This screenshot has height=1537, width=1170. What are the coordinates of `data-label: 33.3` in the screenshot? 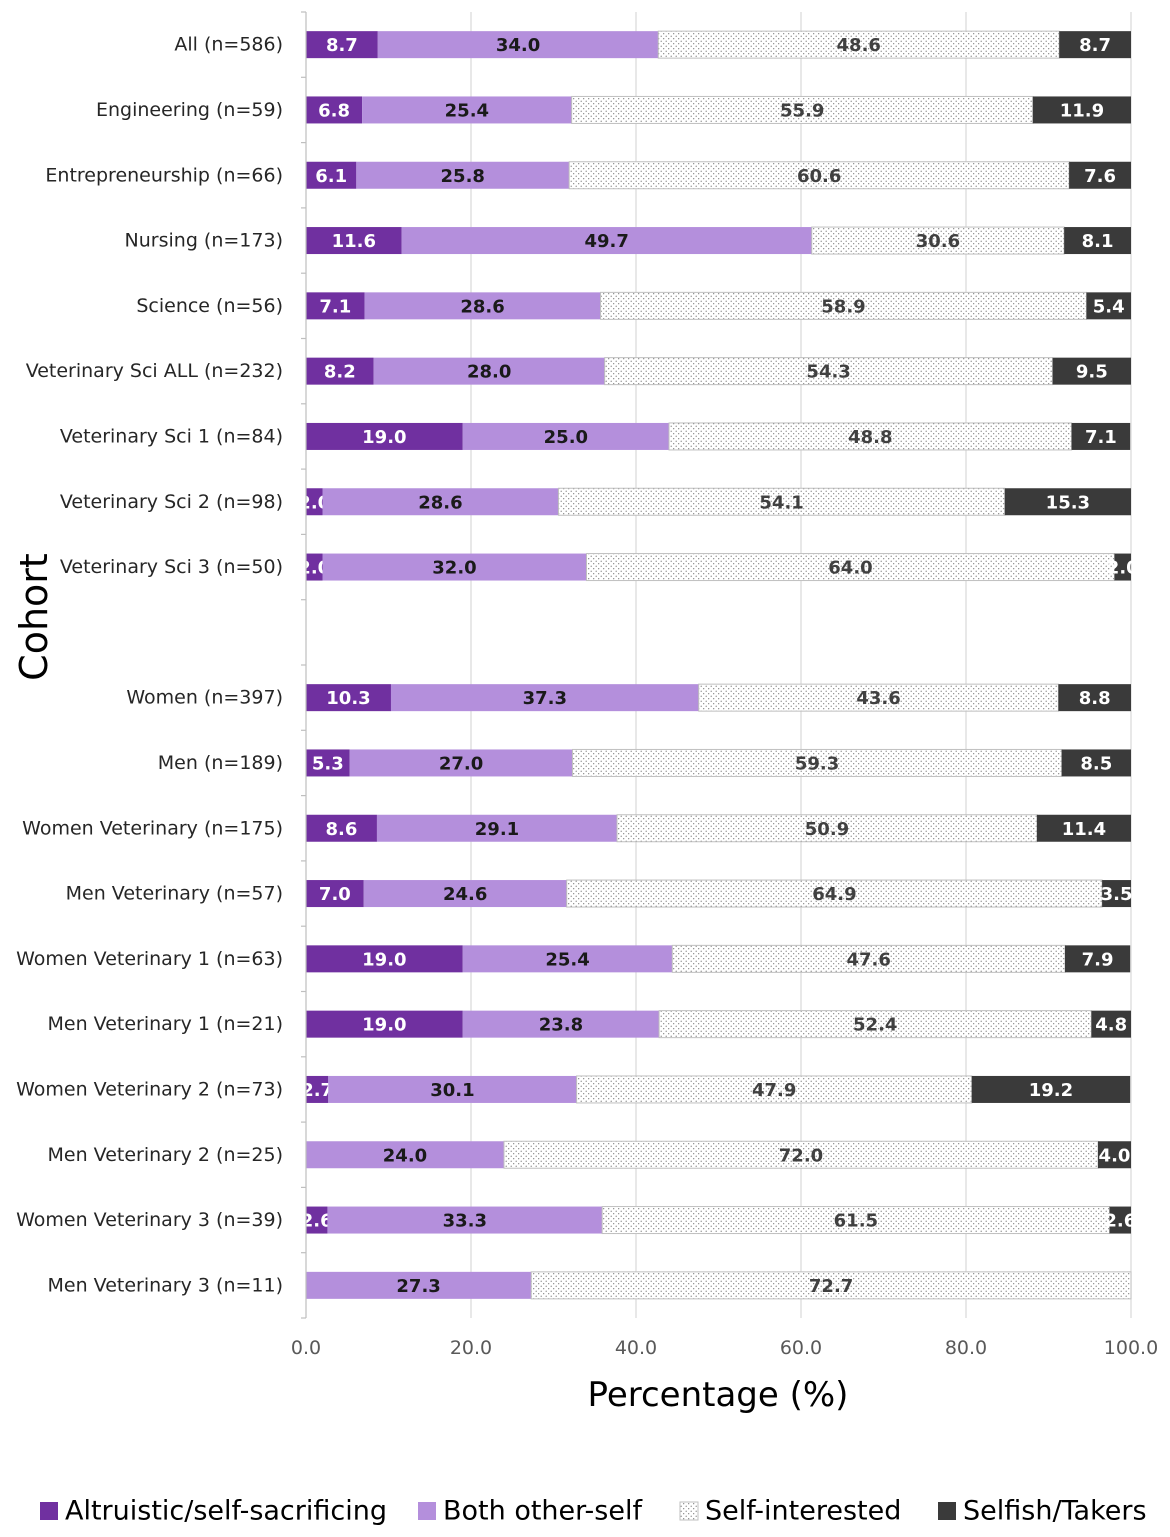 It's located at (465, 1221).